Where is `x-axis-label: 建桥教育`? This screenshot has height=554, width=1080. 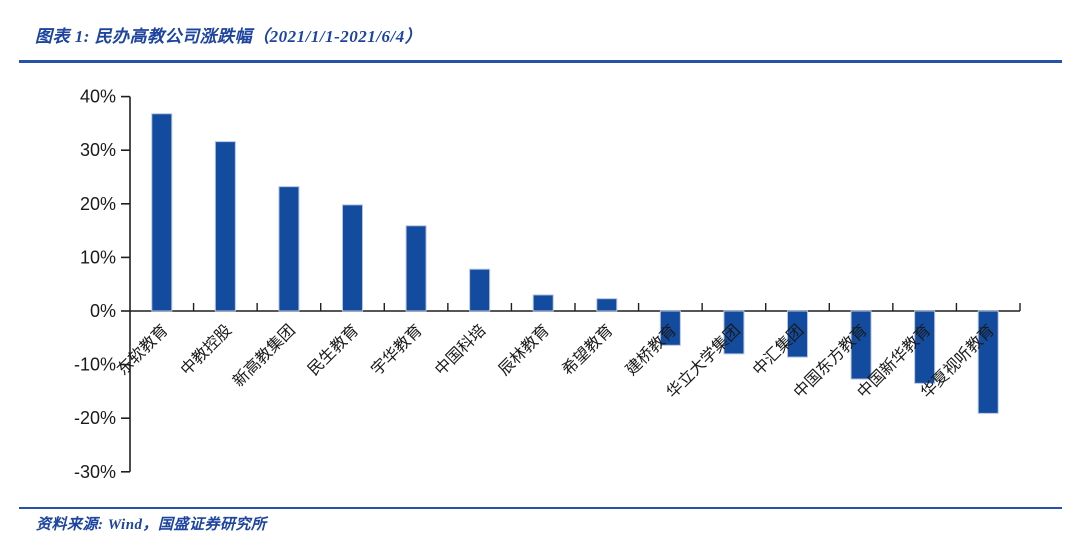
x-axis-label: 建桥教育 is located at coordinates (651, 350).